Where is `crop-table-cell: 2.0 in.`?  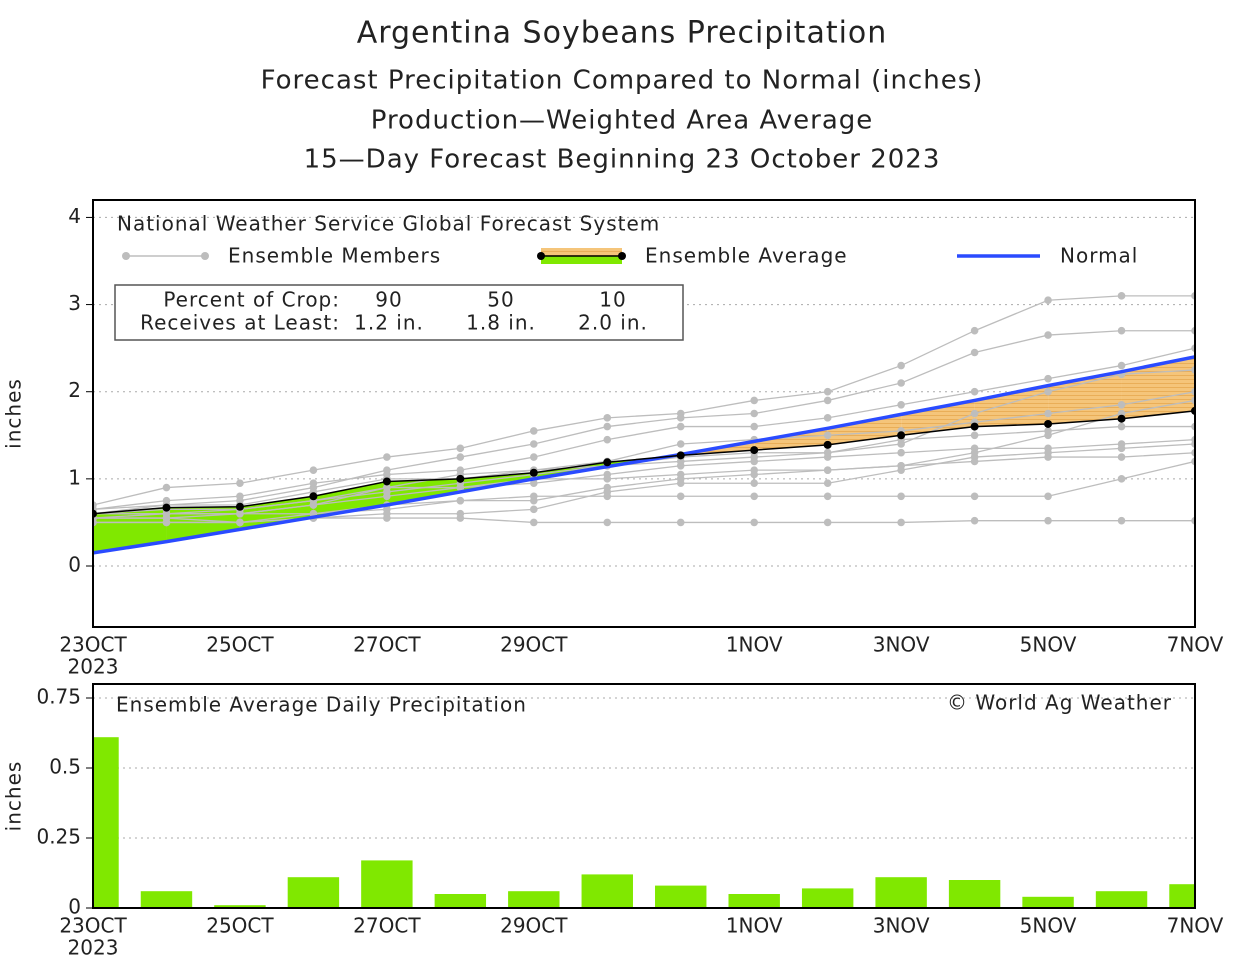 crop-table-cell: 2.0 in. is located at coordinates (613, 323).